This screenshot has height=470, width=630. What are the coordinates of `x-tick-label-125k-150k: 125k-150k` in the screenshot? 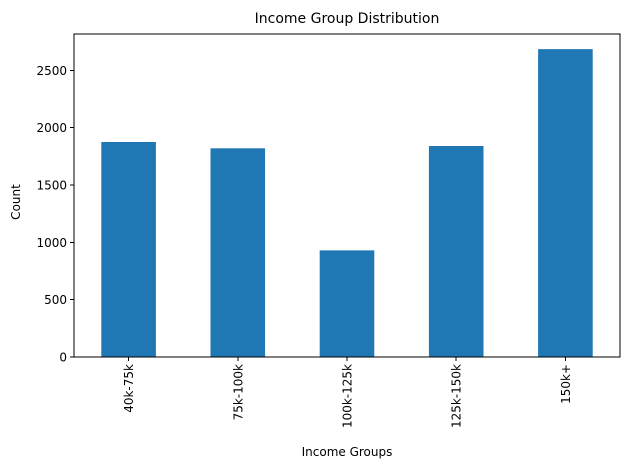 It's located at (457, 396).